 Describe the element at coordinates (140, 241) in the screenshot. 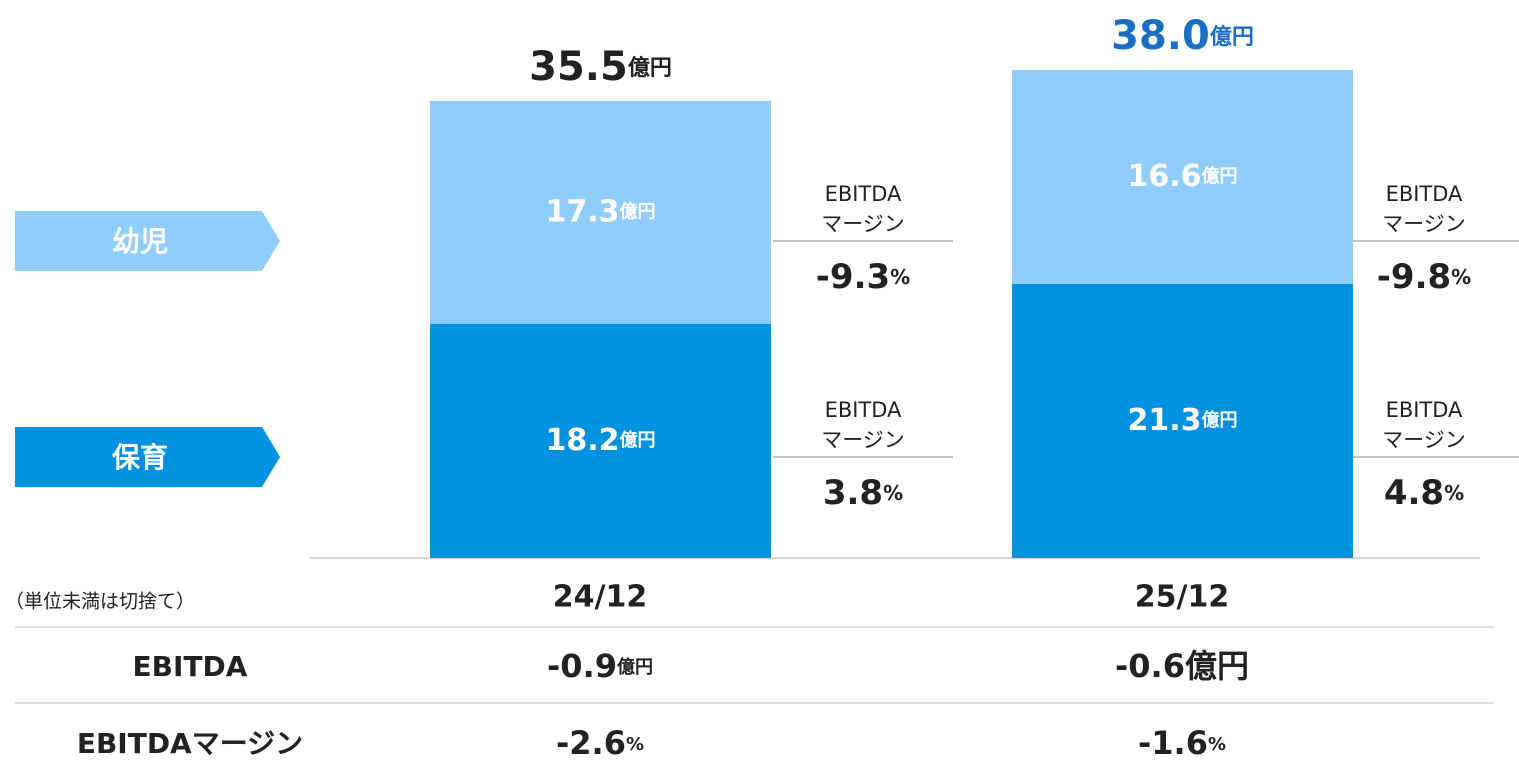

I see `legend-label: 幼児` at that location.